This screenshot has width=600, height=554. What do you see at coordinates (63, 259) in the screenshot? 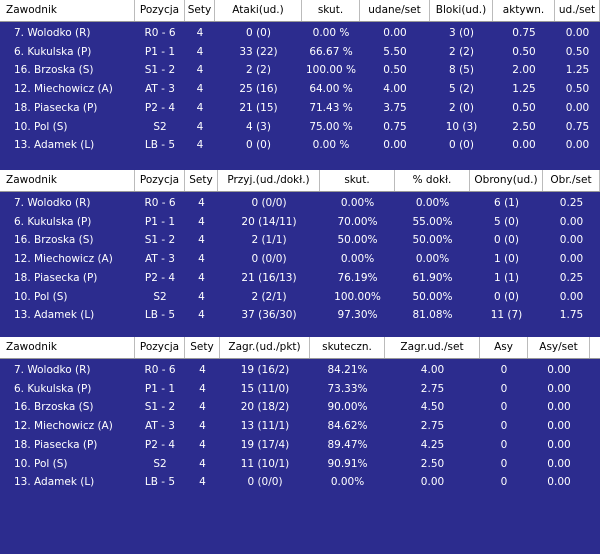
I see `player-name: 12. Miechowicz (A)` at bounding box center [63, 259].